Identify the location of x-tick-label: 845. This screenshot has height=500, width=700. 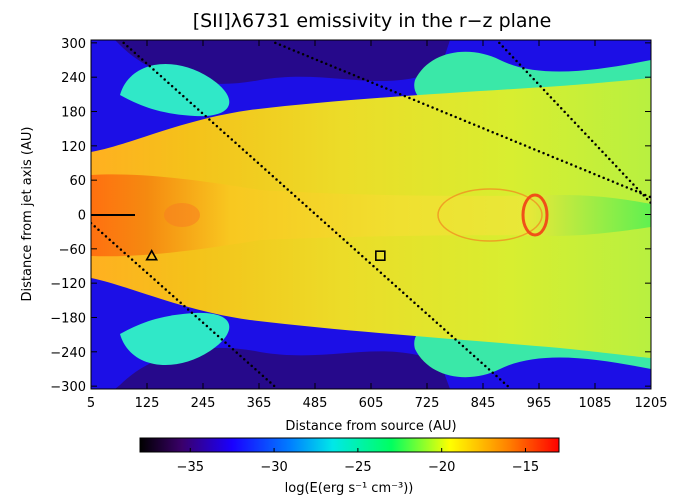
(483, 403).